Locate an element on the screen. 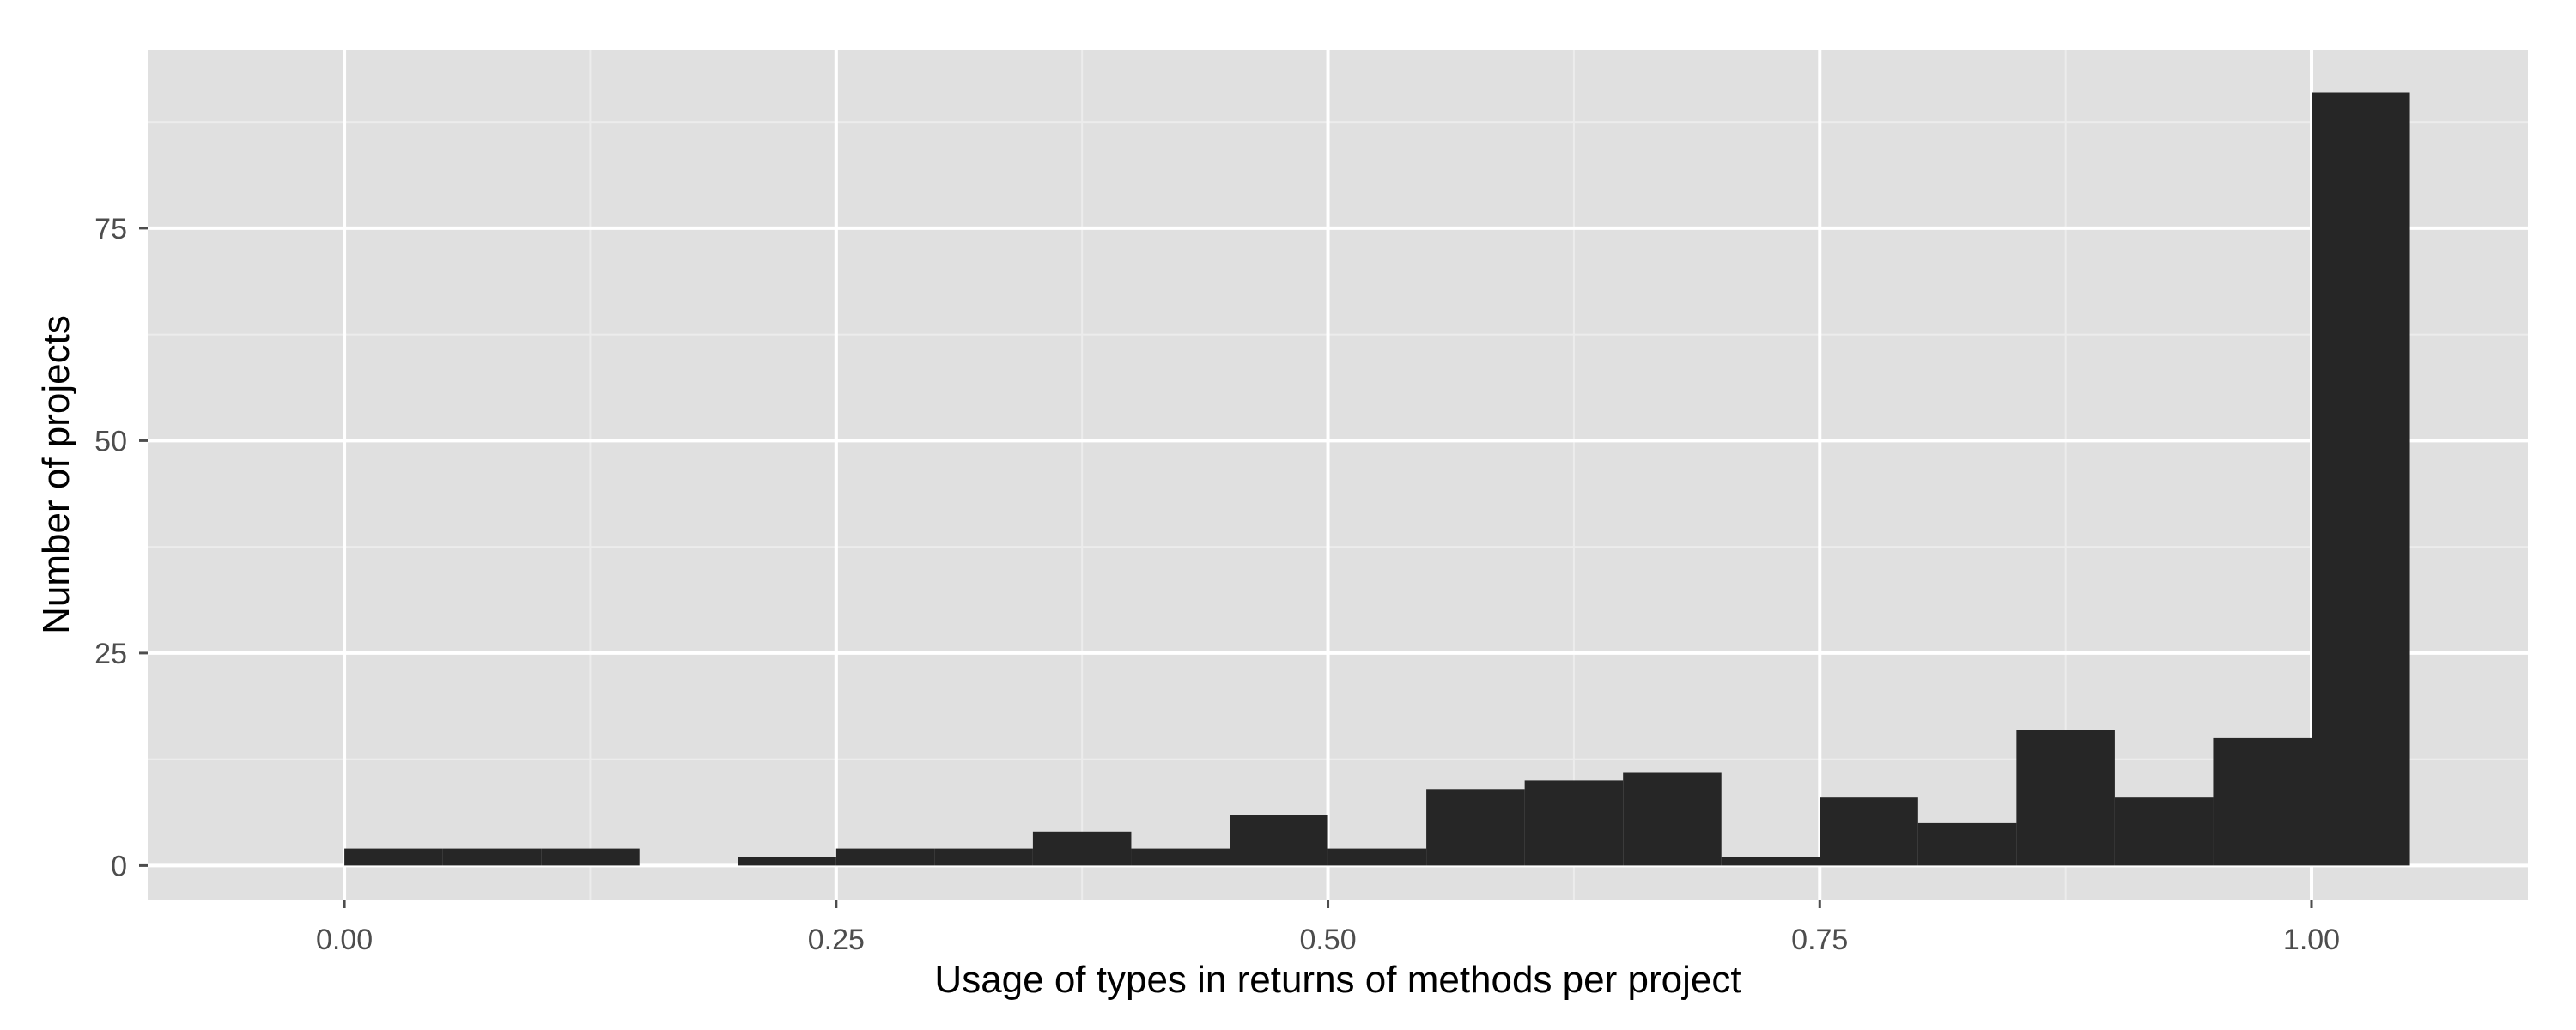 Image resolution: width=2576 pixels, height=1030 pixels. y-tick-label: 75 is located at coordinates (111, 229).